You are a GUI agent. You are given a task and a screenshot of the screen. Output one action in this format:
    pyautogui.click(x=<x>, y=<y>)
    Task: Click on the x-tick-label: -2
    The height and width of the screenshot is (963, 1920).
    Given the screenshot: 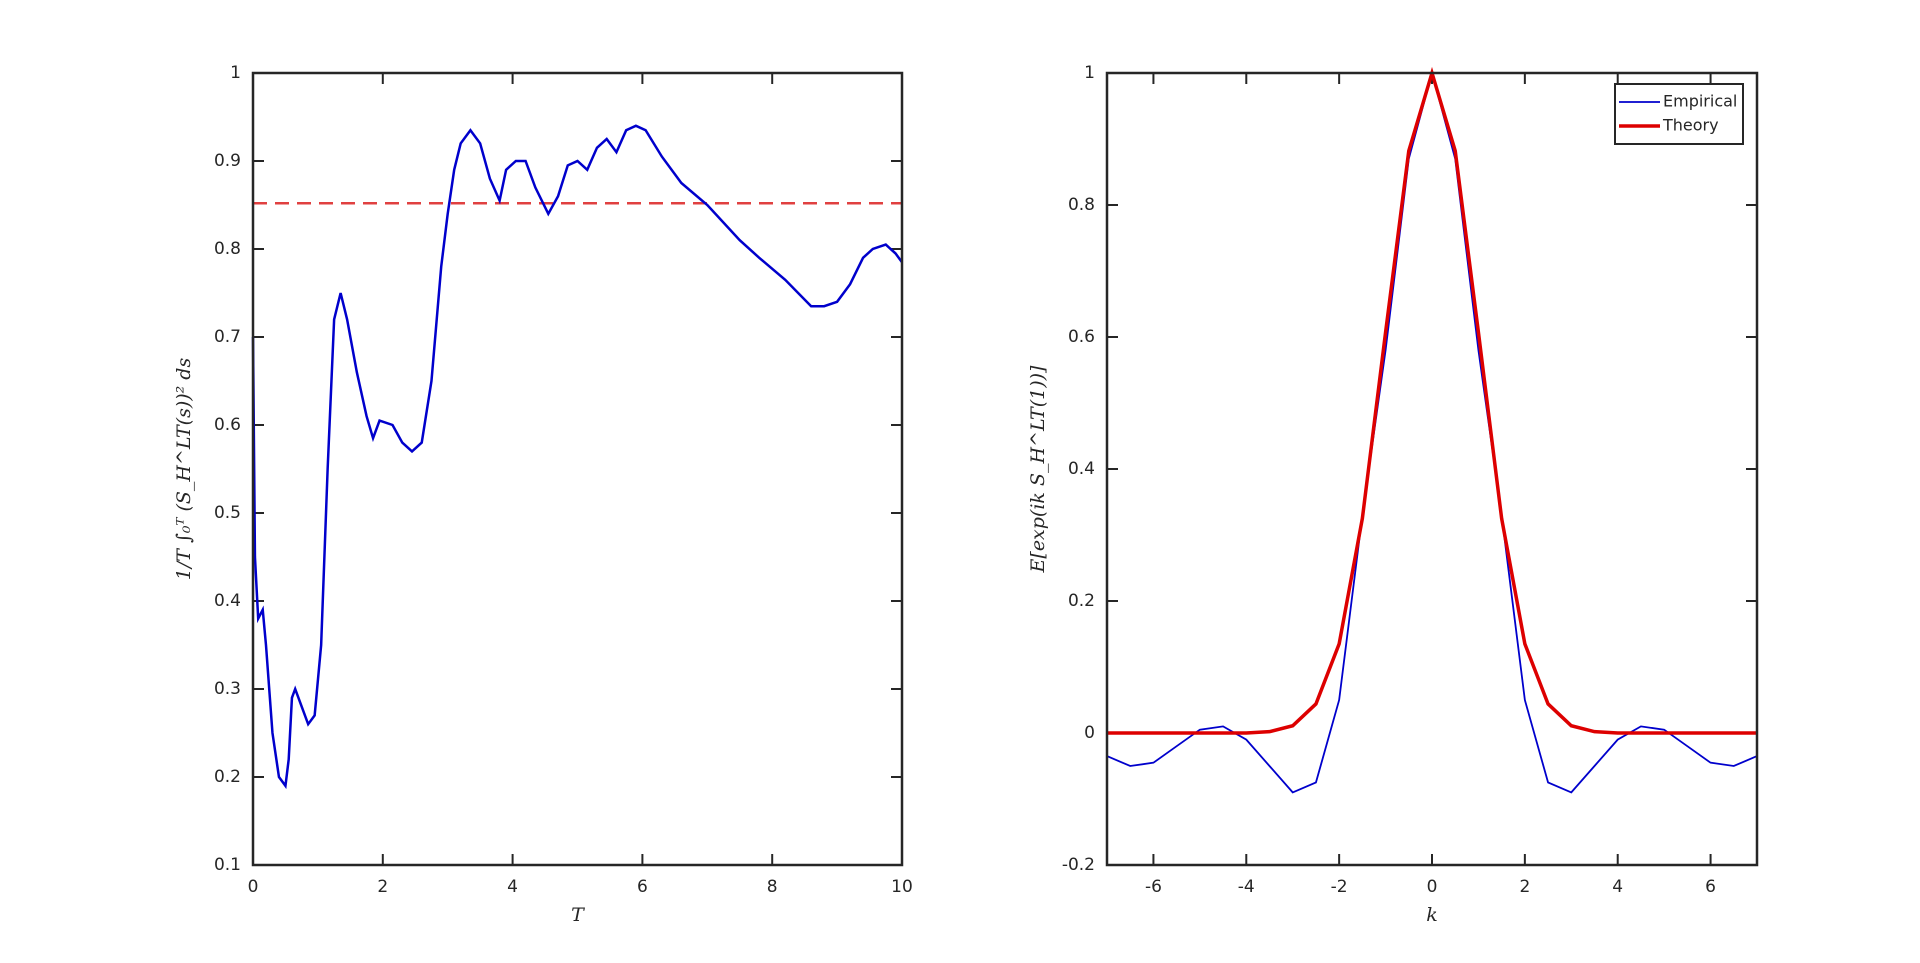 What is the action you would take?
    pyautogui.click(x=1339, y=887)
    